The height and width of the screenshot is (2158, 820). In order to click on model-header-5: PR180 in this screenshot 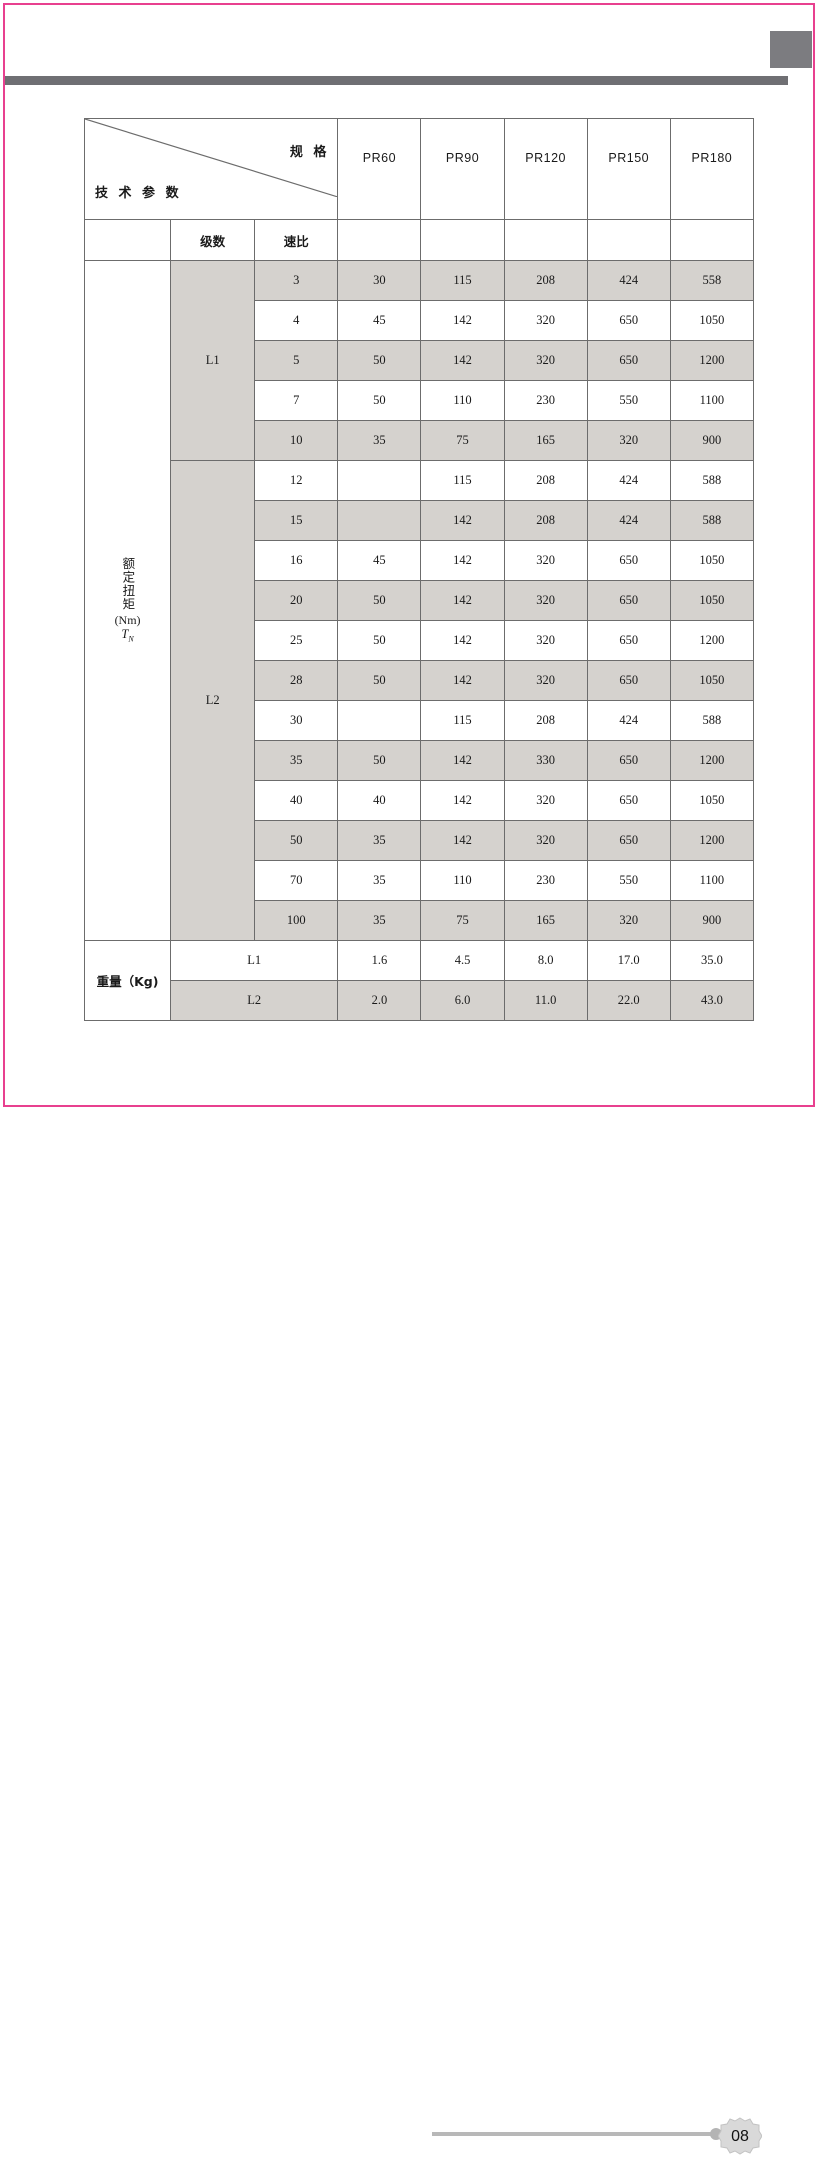, I will do `click(712, 169)`.